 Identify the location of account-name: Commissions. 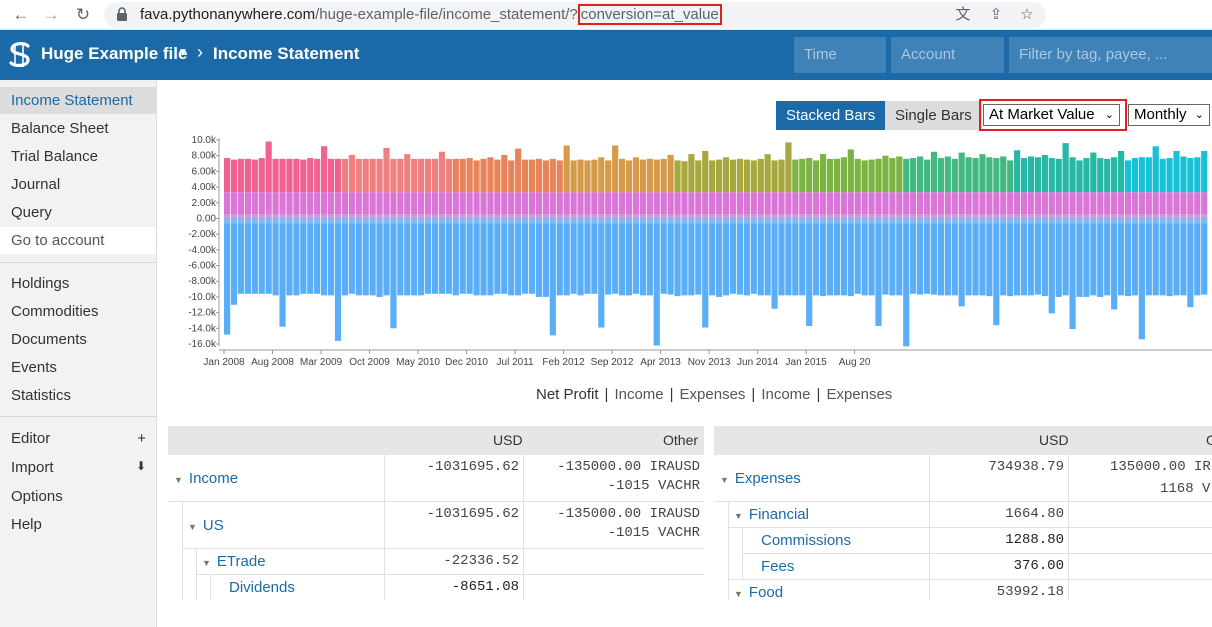
(806, 540).